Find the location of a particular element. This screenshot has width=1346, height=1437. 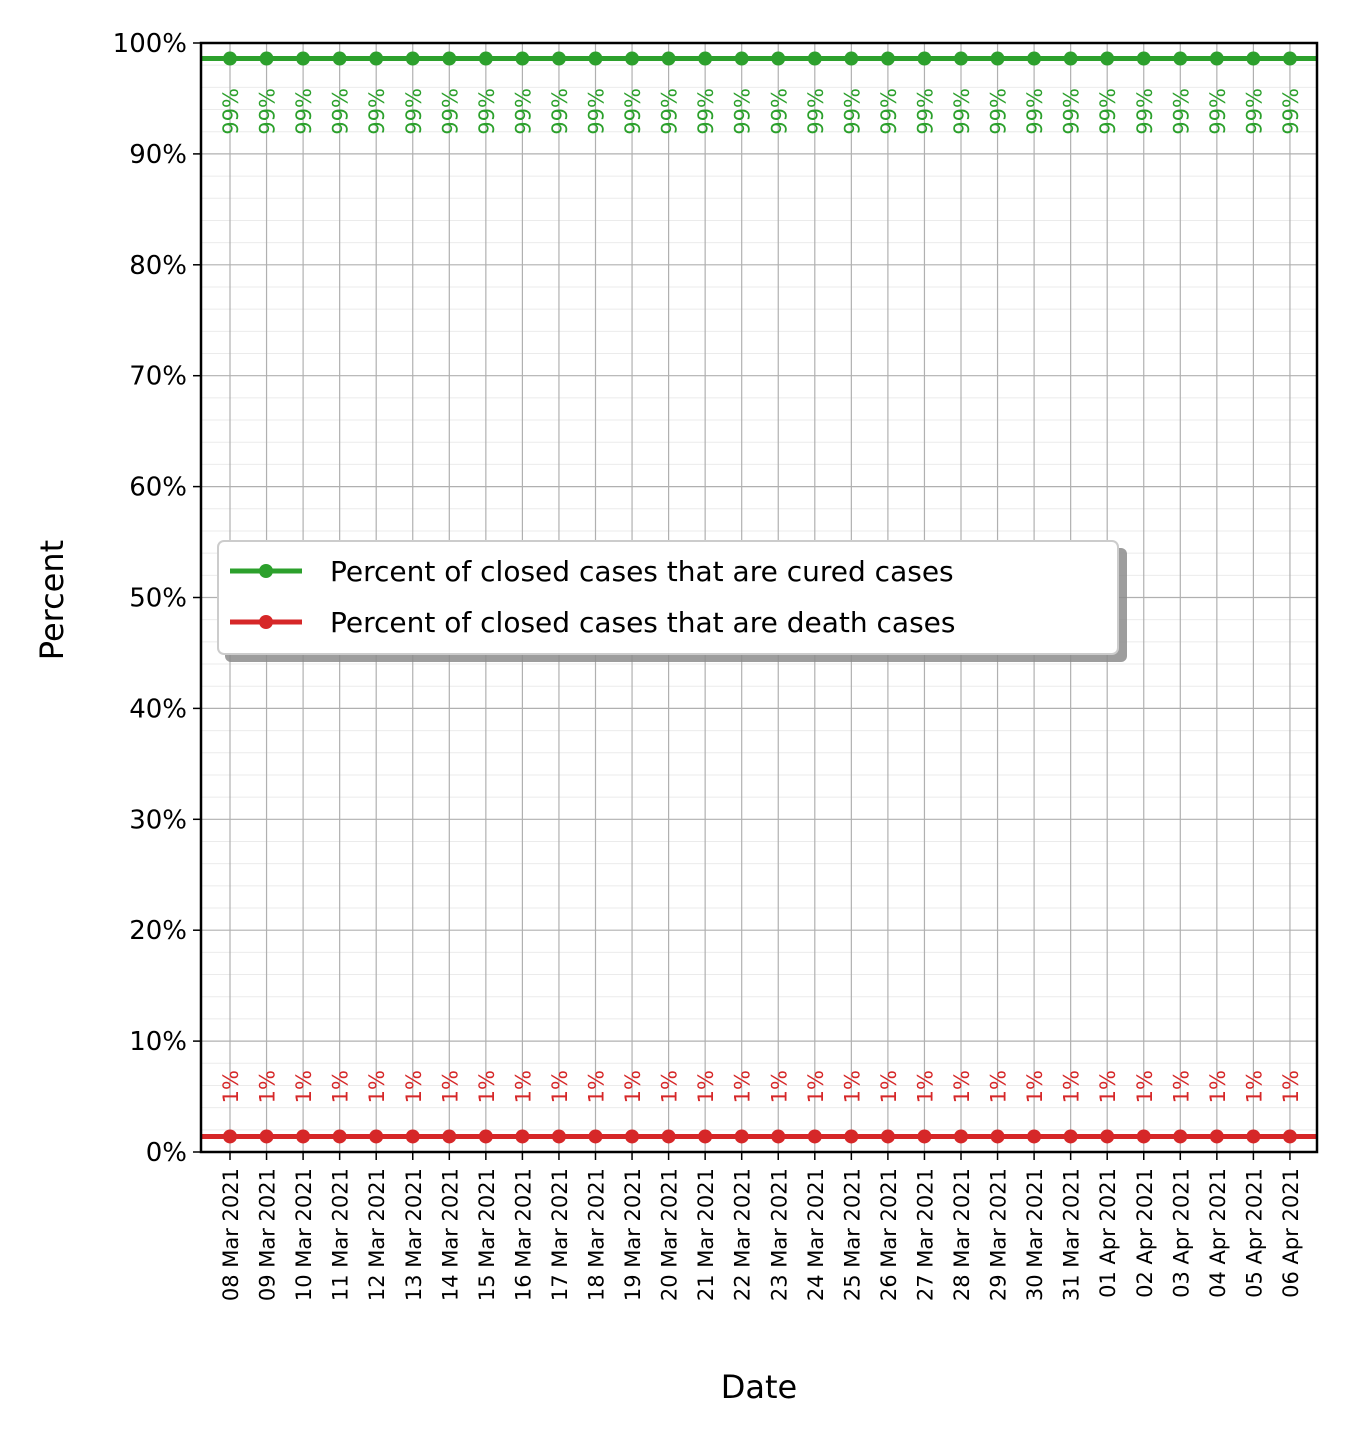

x-tick-label: 15 Mar 2021 is located at coordinates (487, 1234).